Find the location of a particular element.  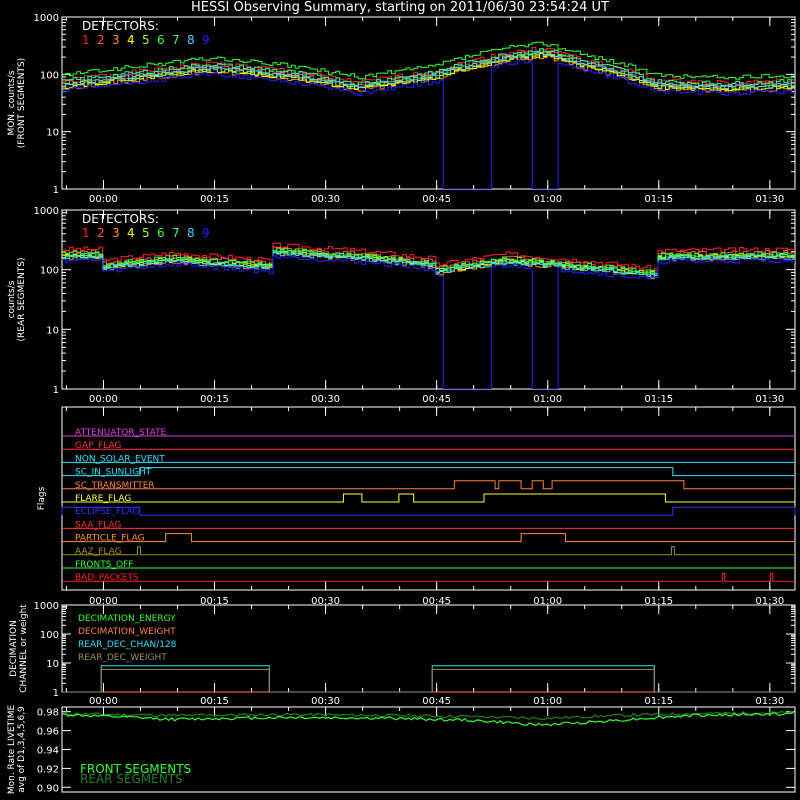

flag-label: NON_SOLAR_EVENT is located at coordinates (120, 459).